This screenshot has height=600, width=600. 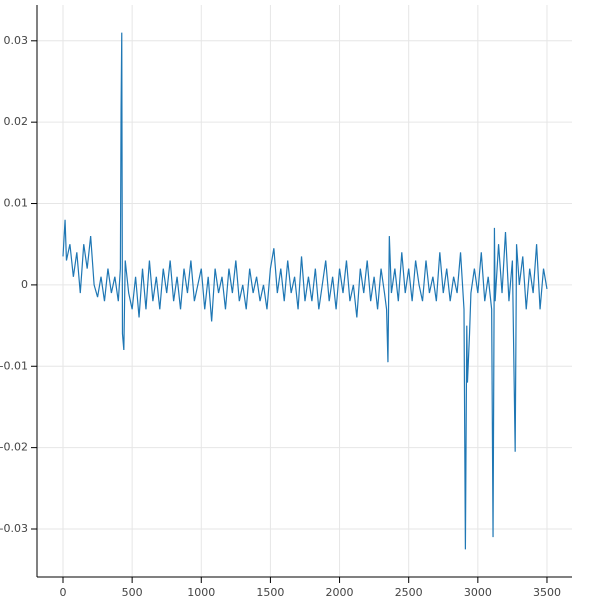 What do you see at coordinates (16, 40) in the screenshot?
I see `y-tick-label: 0.03` at bounding box center [16, 40].